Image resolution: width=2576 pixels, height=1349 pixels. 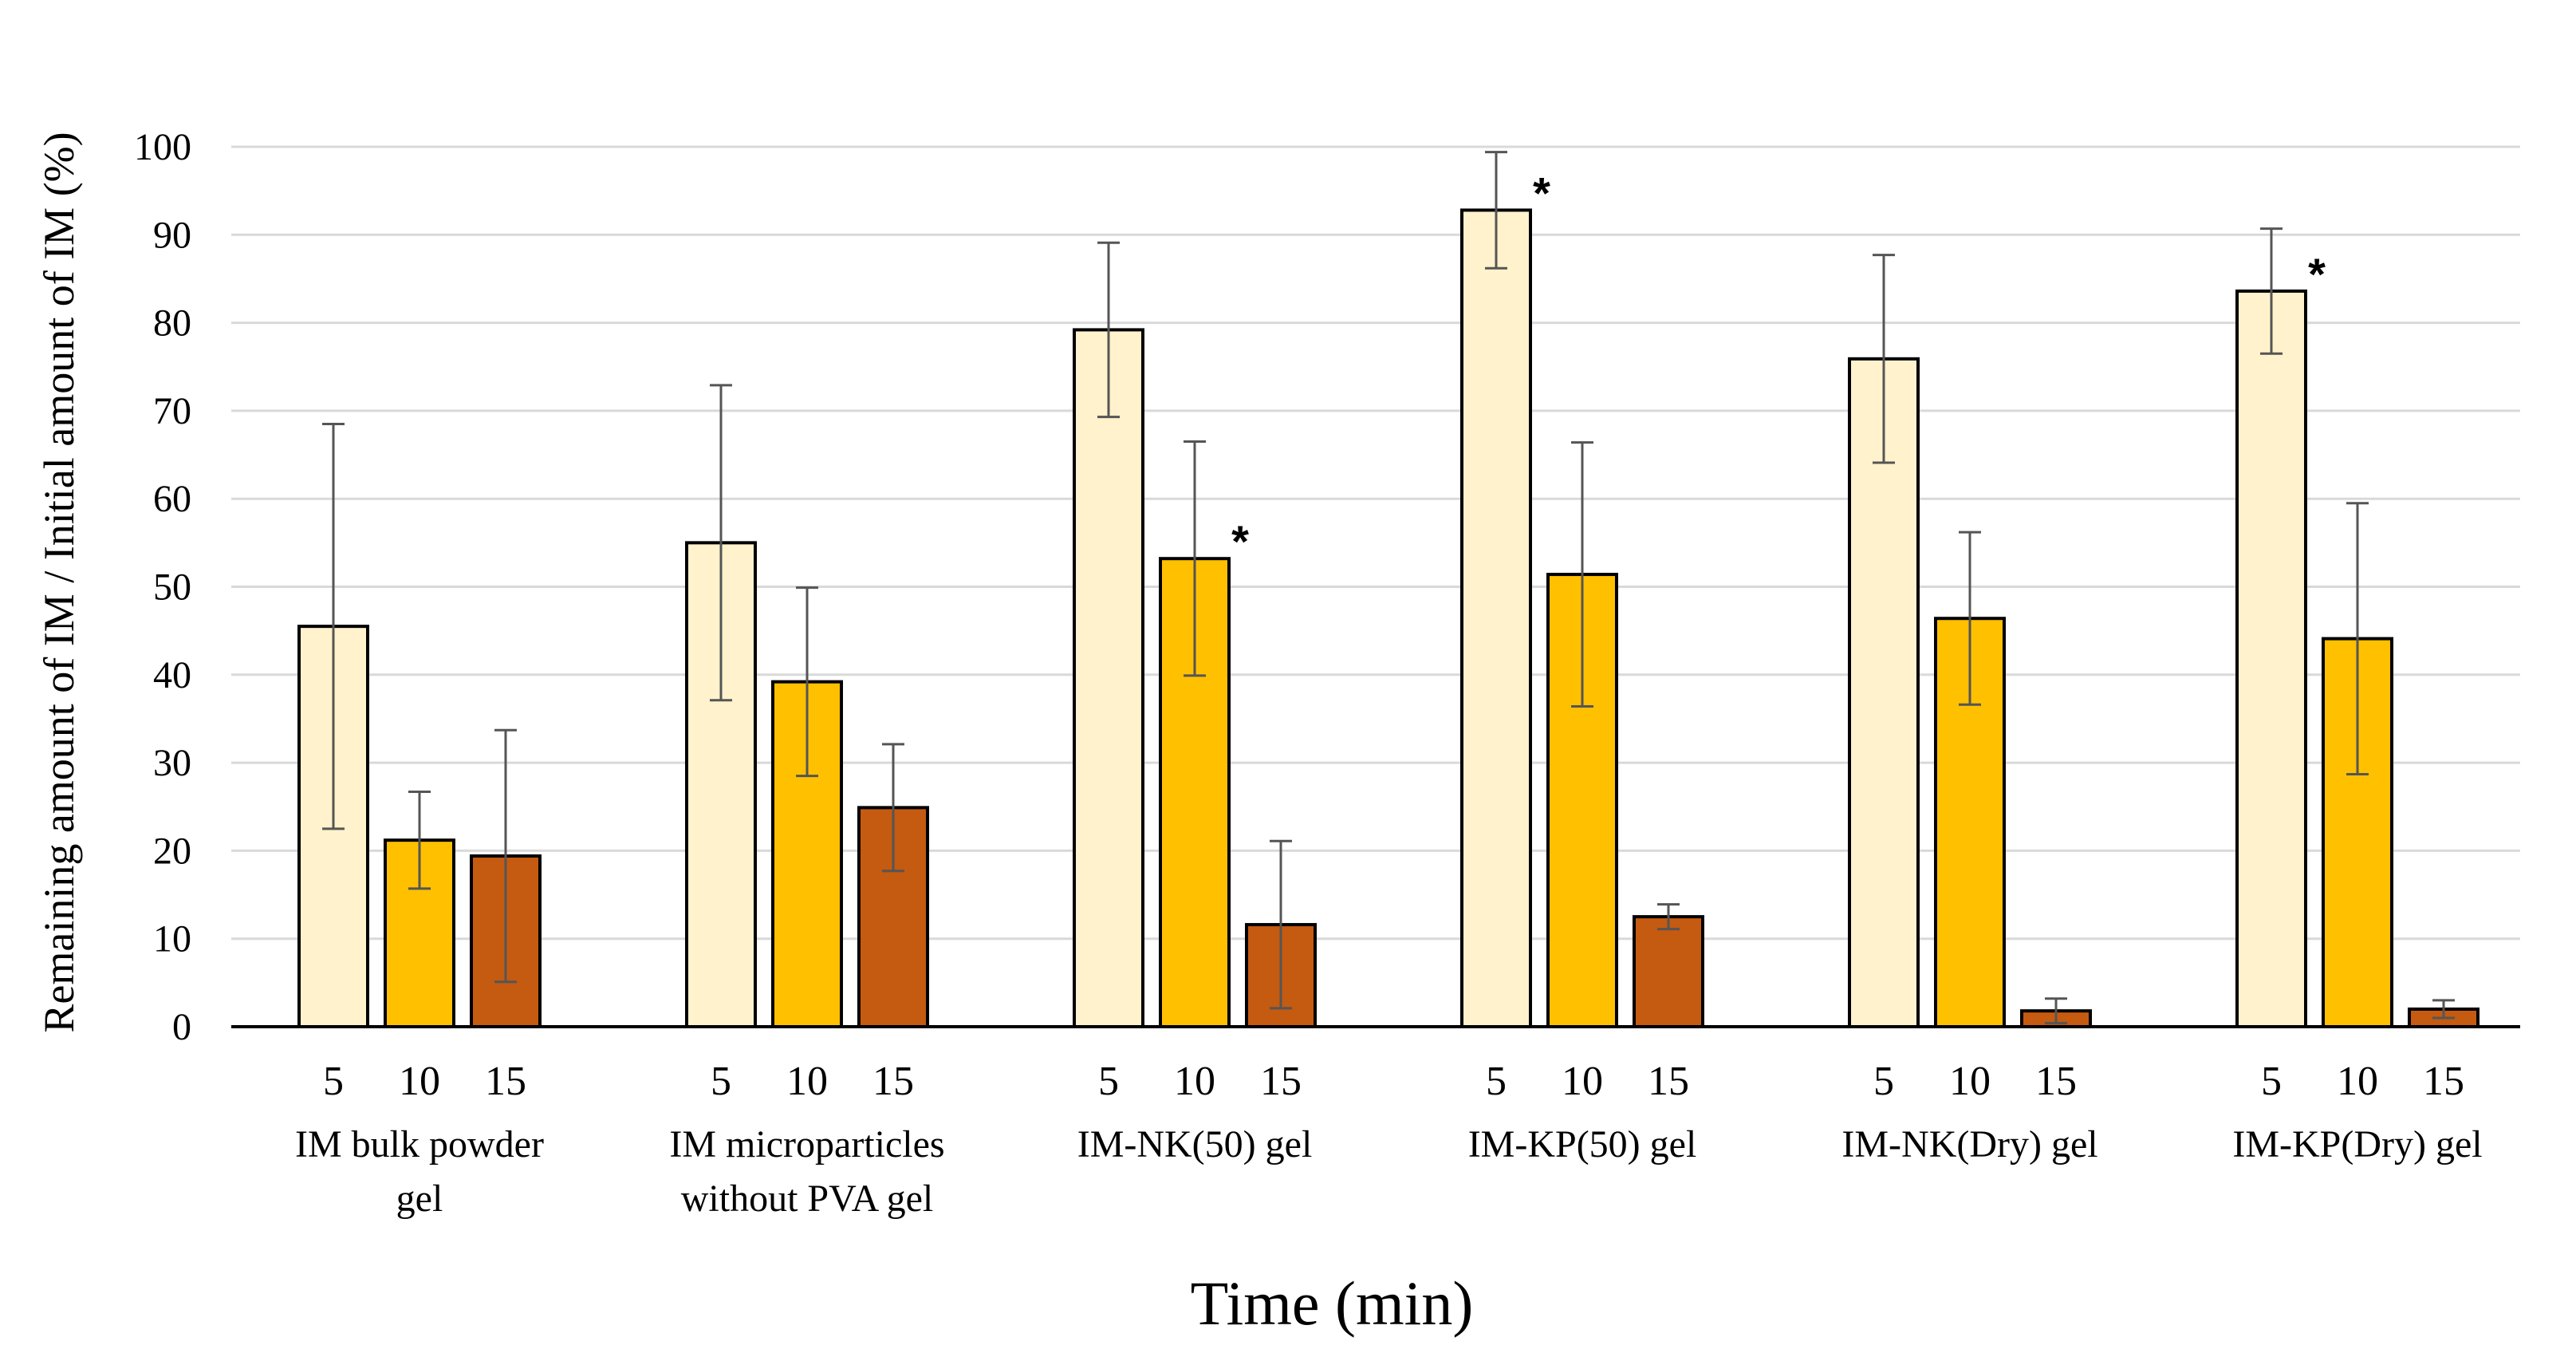 I want to click on group-label: IM-NK(50) gel, so click(x=1195, y=1144).